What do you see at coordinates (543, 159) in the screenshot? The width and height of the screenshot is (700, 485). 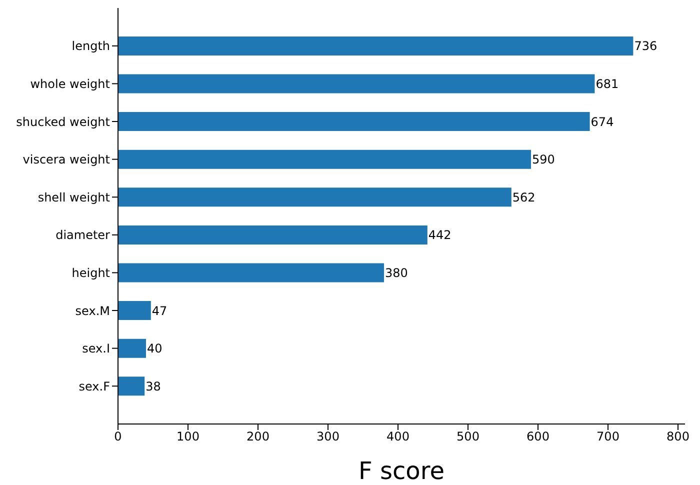 I see `data-label: 590` at bounding box center [543, 159].